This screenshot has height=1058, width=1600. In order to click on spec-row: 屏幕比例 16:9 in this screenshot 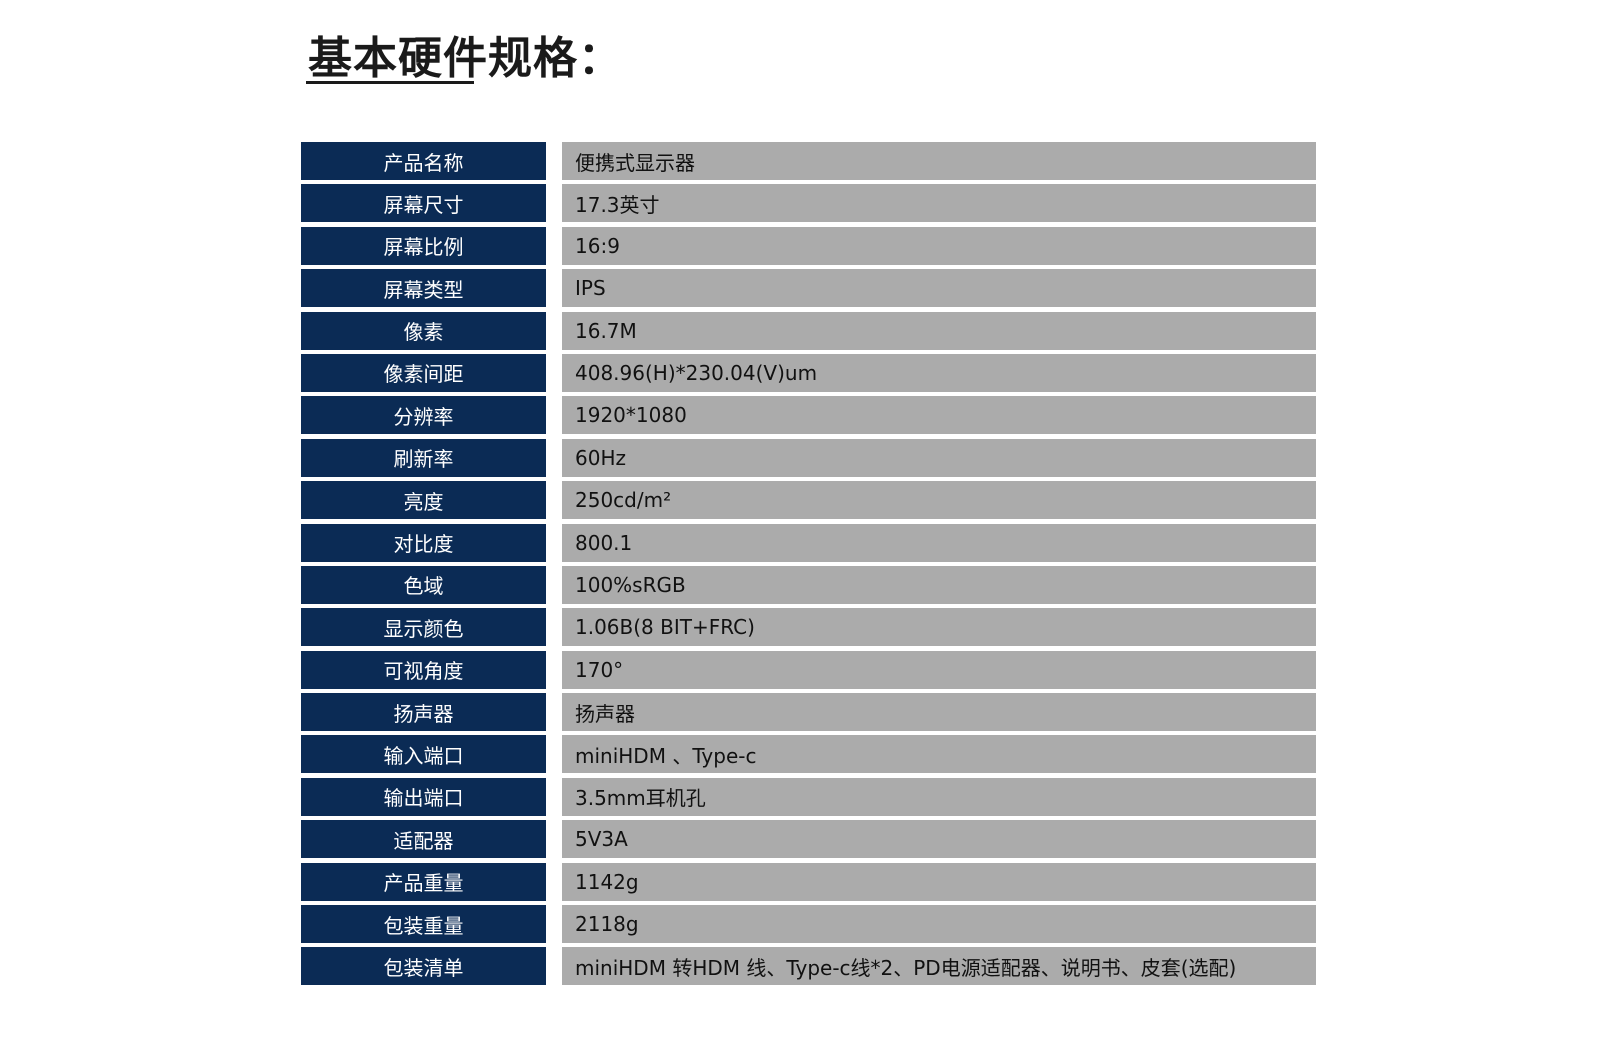, I will do `click(808, 245)`.